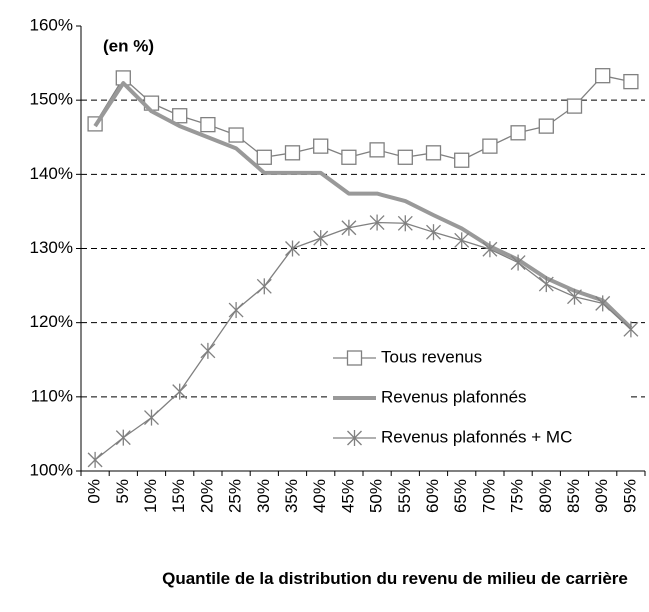 This screenshot has width=649, height=612. What do you see at coordinates (517, 496) in the screenshot?
I see `x-tick-label: 75%` at bounding box center [517, 496].